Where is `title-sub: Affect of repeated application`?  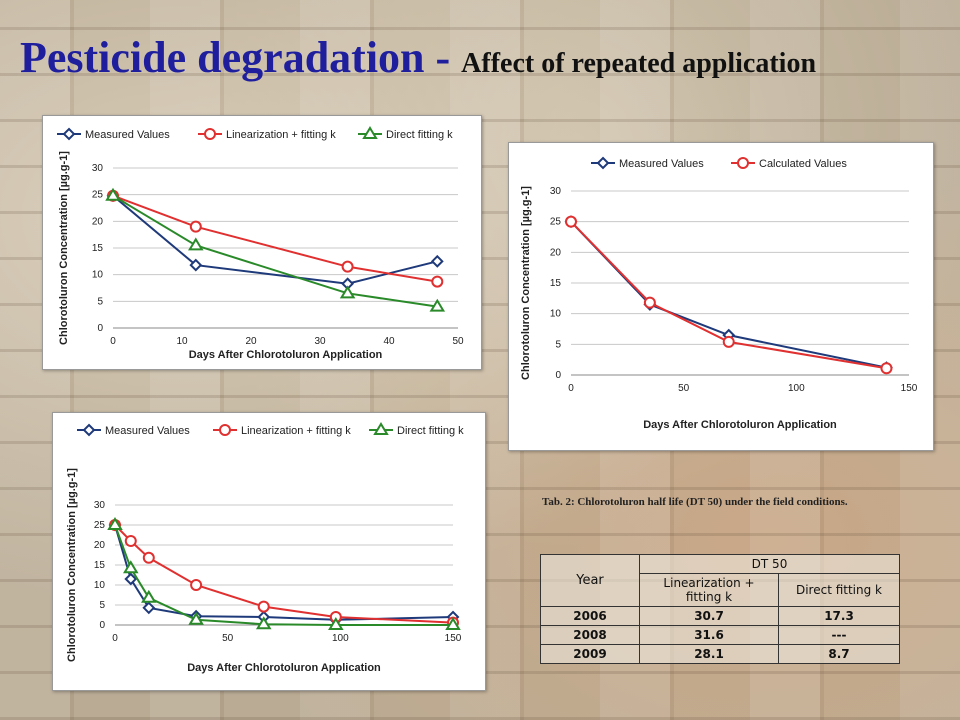
title-sub: Affect of repeated application is located at coordinates (639, 63).